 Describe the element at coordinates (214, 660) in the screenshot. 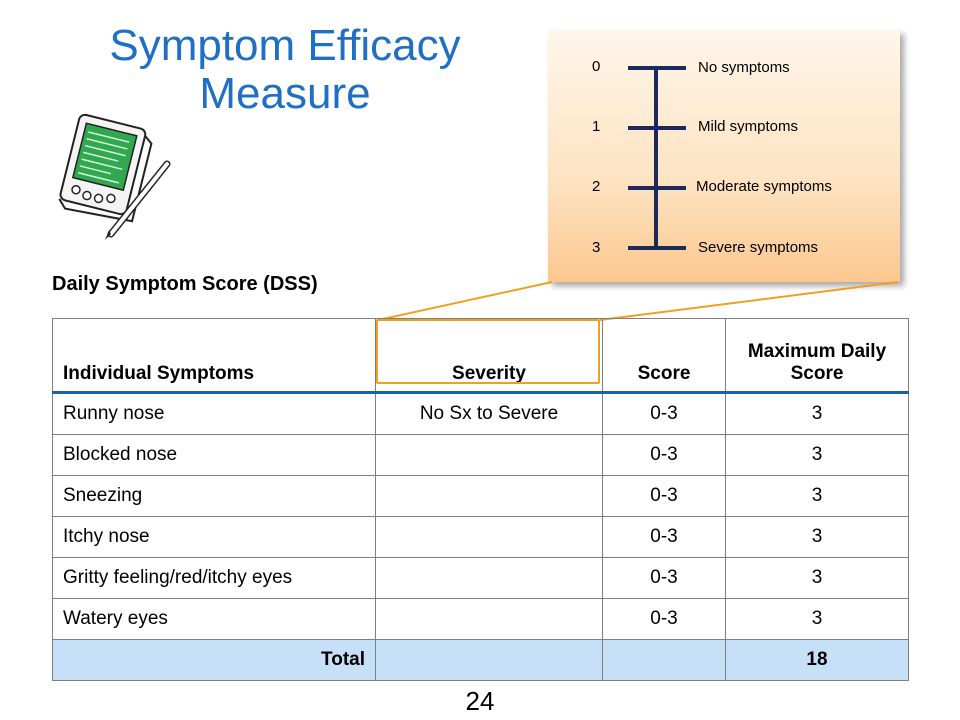

I see `total-label: Total` at that location.